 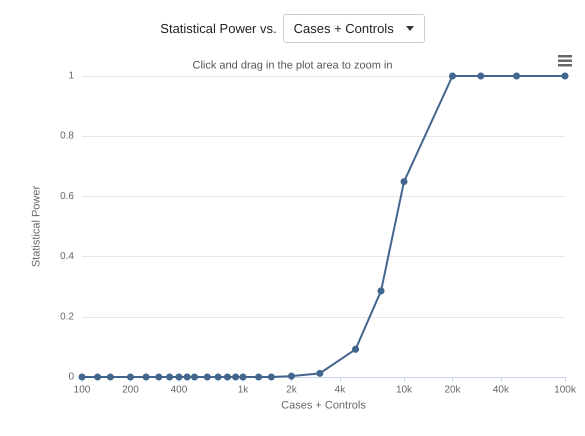 What do you see at coordinates (131, 390) in the screenshot?
I see `x-tick-label: 200` at bounding box center [131, 390].